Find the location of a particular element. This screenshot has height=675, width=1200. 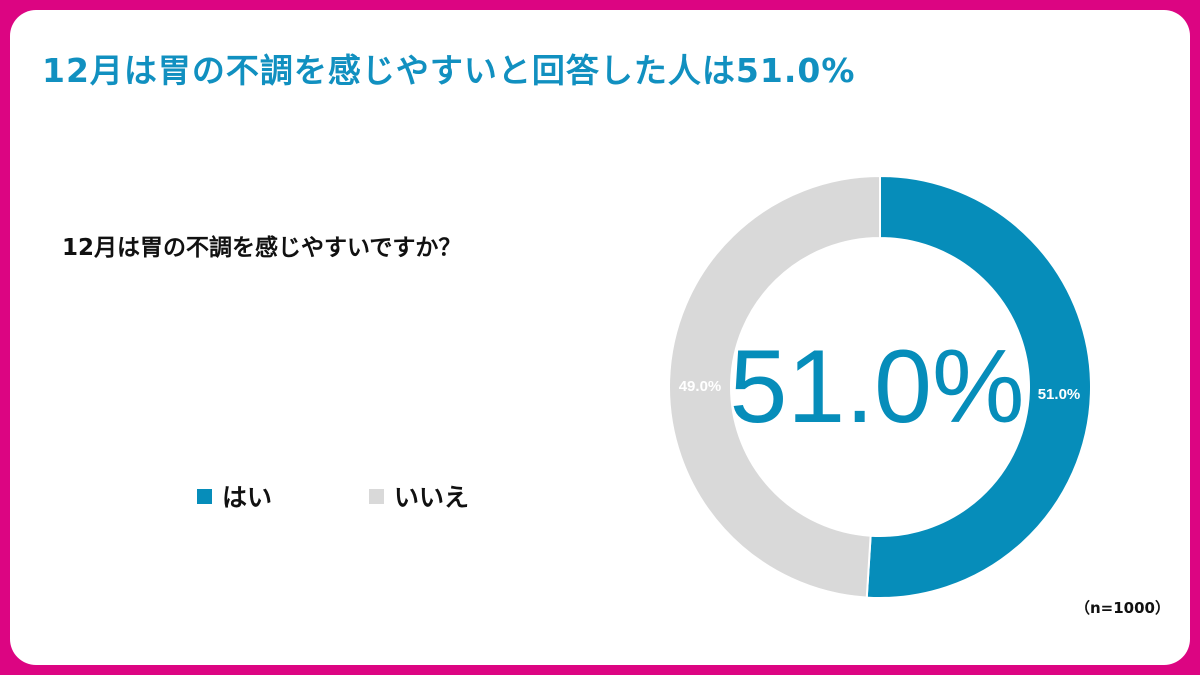

legend-swatch-no is located at coordinates (376, 496).